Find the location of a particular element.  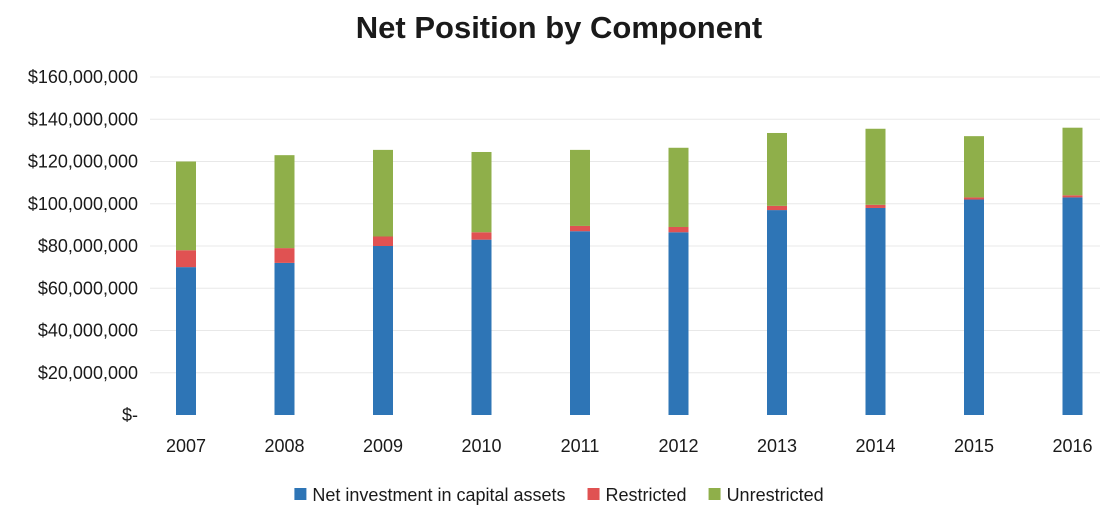

bar-net-investment-in-capital-assets-2010 is located at coordinates (481, 327).